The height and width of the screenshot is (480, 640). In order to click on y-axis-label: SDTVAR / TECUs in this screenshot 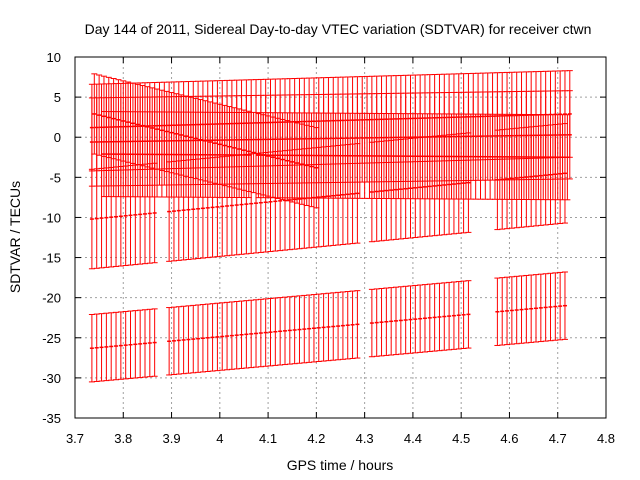, I will do `click(15, 237)`.